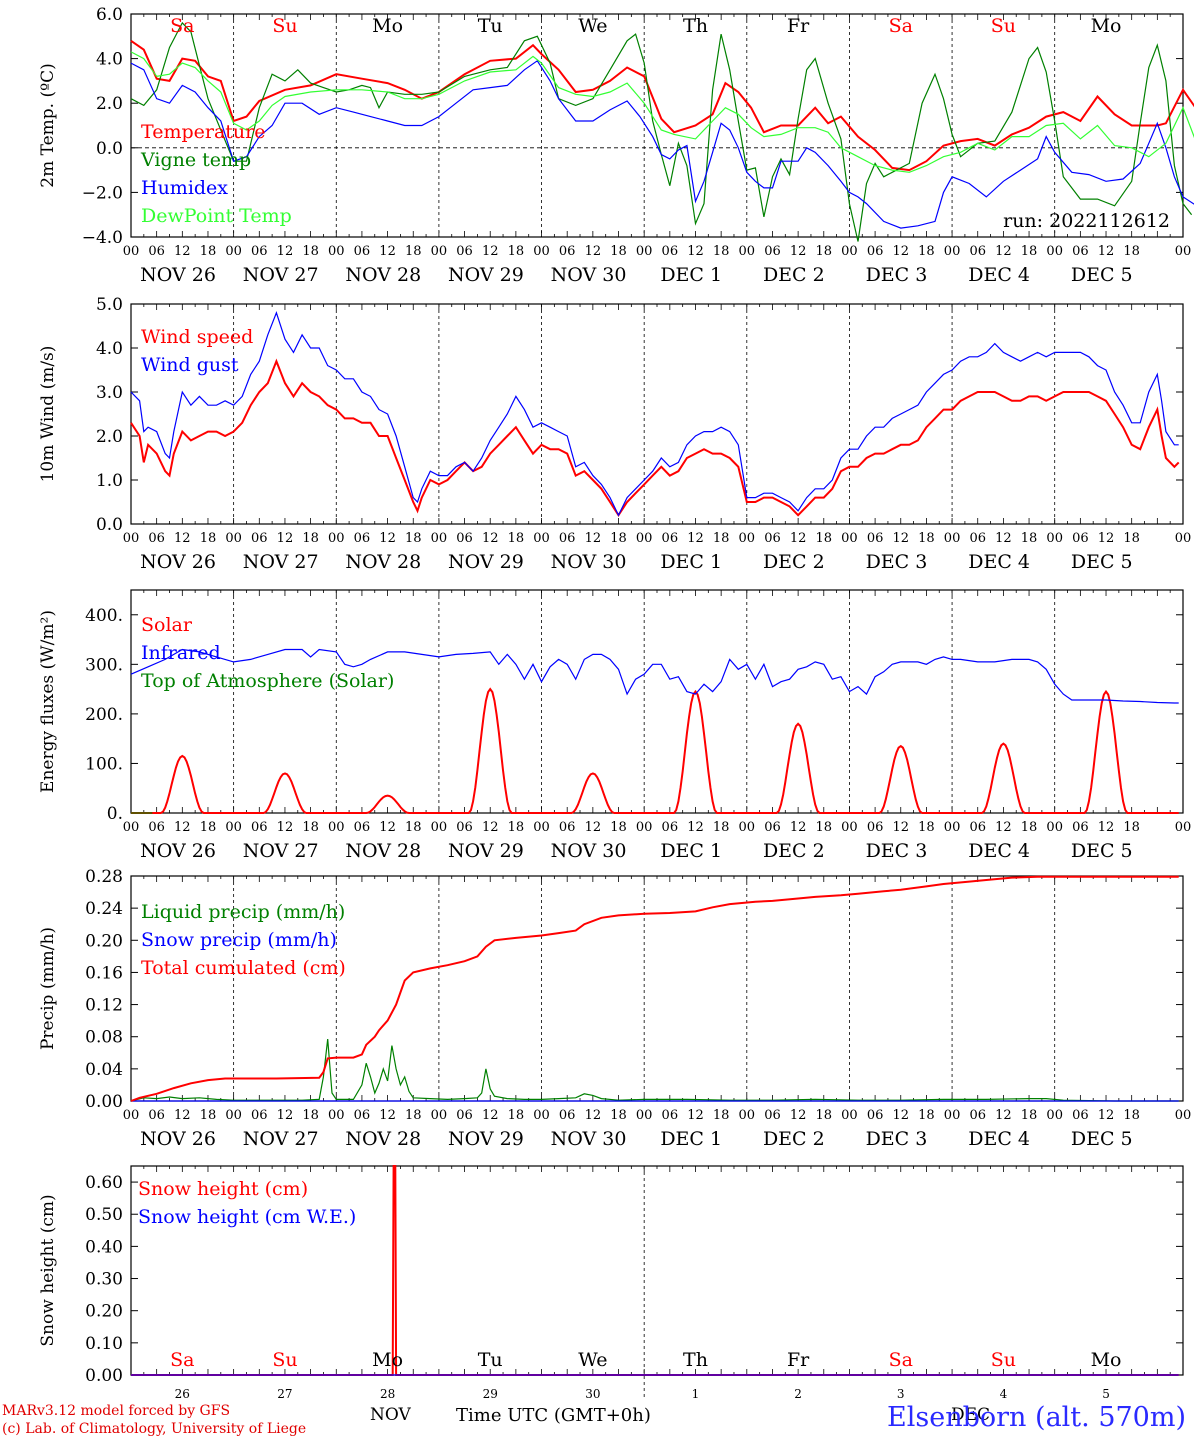 This screenshot has width=1194, height=1440. Describe the element at coordinates (284, 1394) in the screenshot. I see `x-day-number: 27` at that location.